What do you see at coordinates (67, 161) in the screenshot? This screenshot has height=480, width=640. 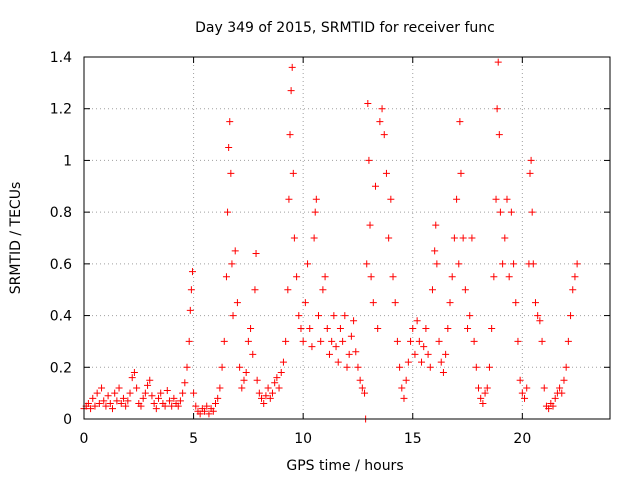 I see `y-tick-label: 1` at bounding box center [67, 161].